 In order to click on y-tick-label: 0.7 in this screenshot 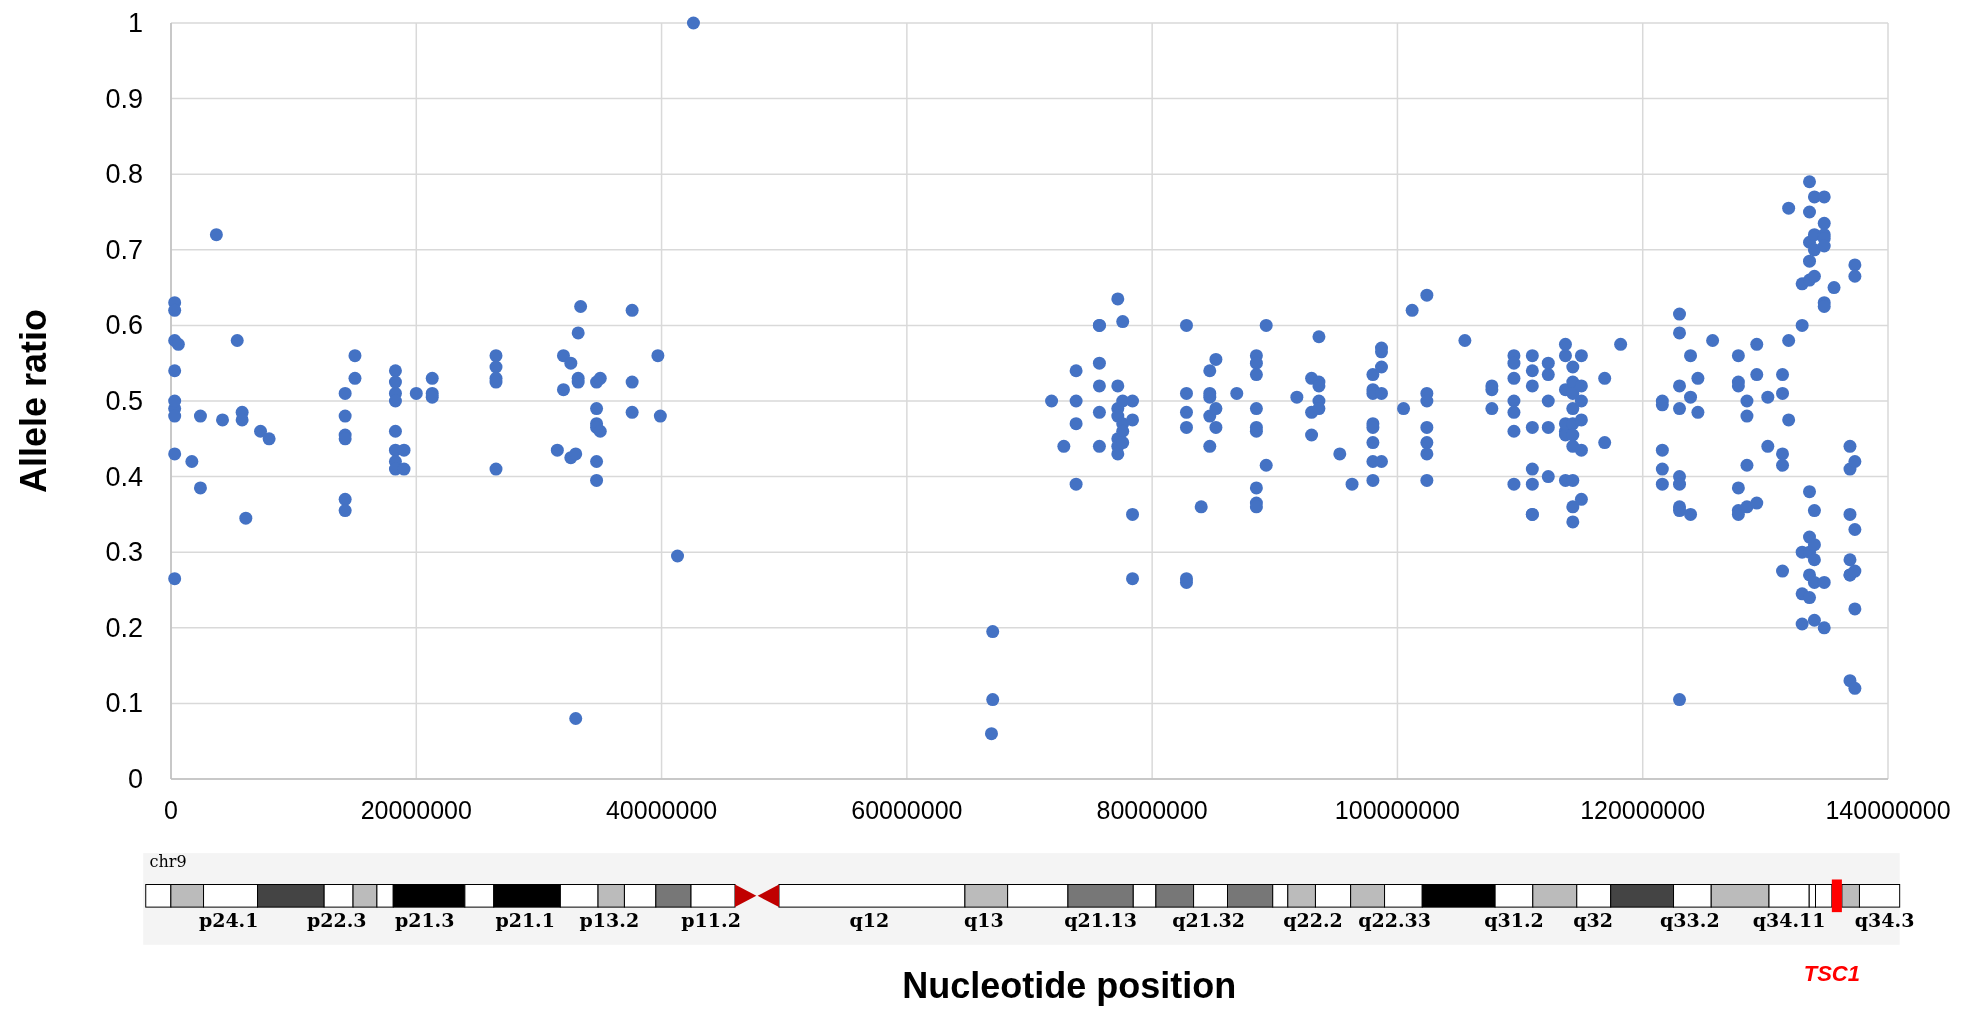, I will do `click(124, 249)`.